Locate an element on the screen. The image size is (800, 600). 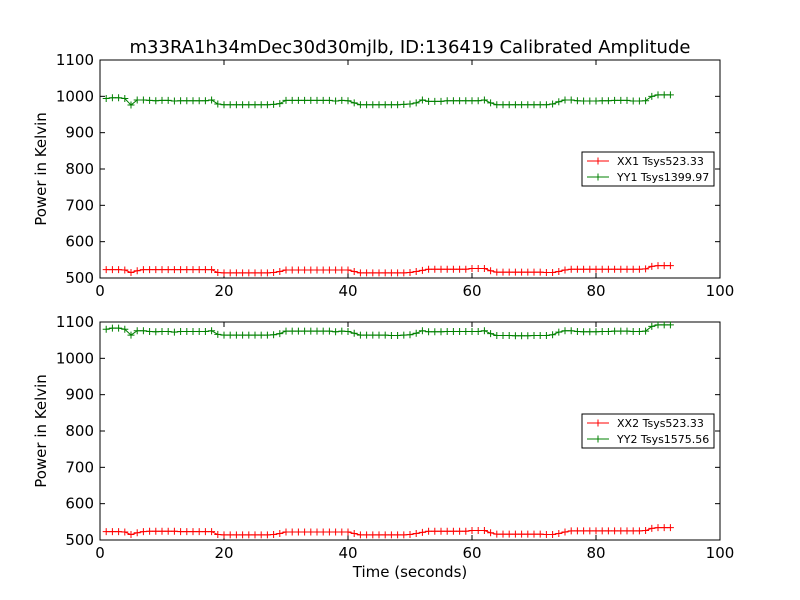
legend-label: YY2 Tsys1575.56 is located at coordinates (662, 439).